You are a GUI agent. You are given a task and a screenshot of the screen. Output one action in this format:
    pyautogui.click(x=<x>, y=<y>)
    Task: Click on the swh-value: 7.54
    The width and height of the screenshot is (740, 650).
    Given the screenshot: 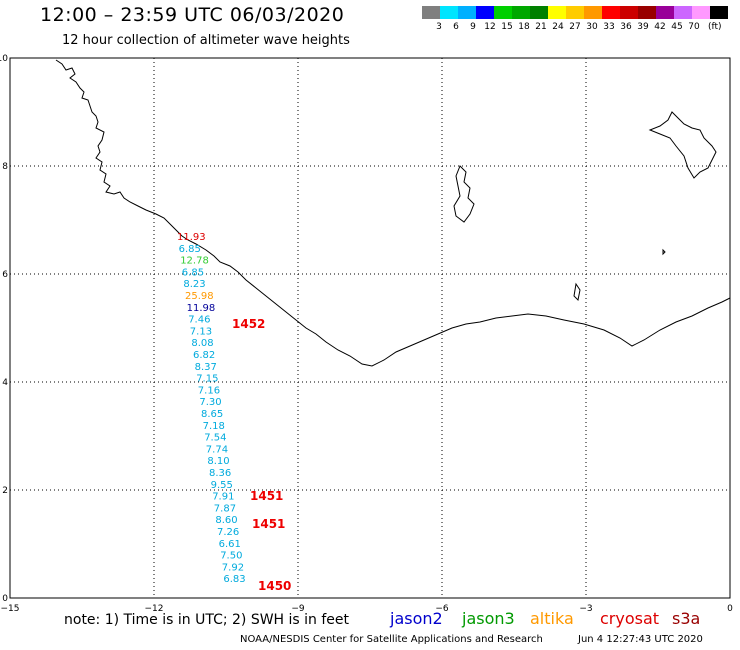 What is the action you would take?
    pyautogui.click(x=215, y=438)
    